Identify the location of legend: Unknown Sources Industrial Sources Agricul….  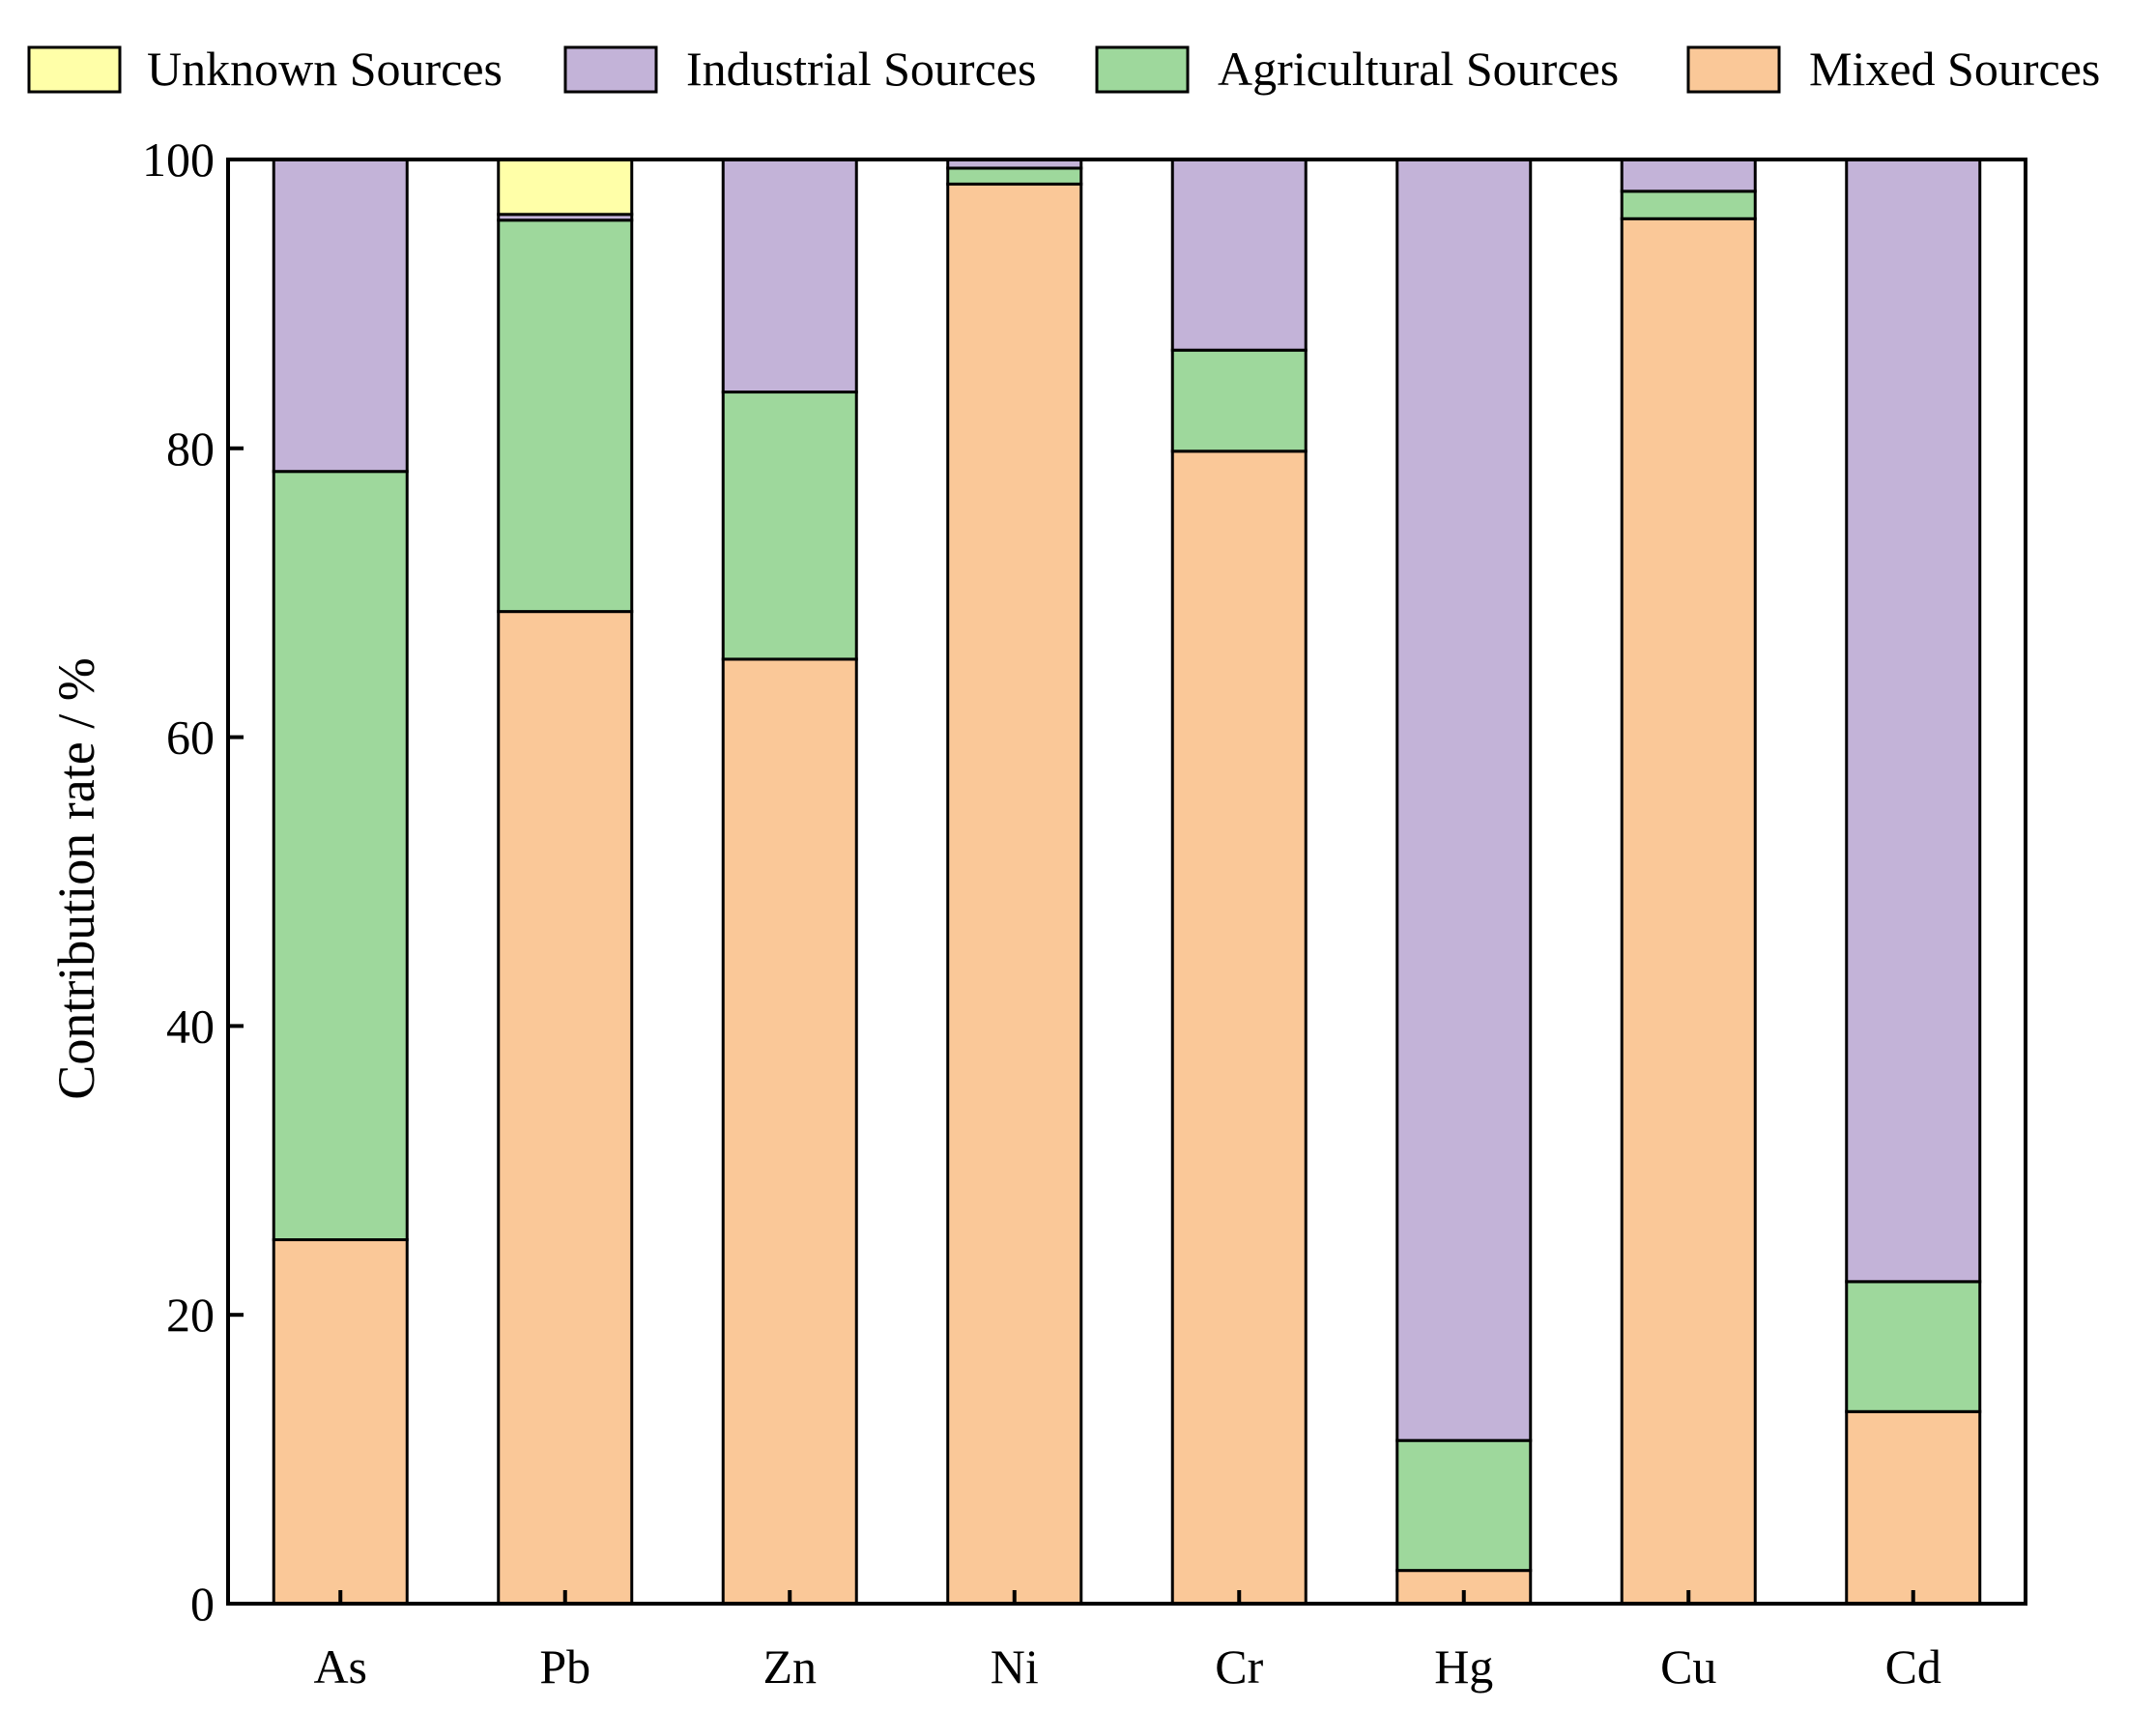
(1063, 69).